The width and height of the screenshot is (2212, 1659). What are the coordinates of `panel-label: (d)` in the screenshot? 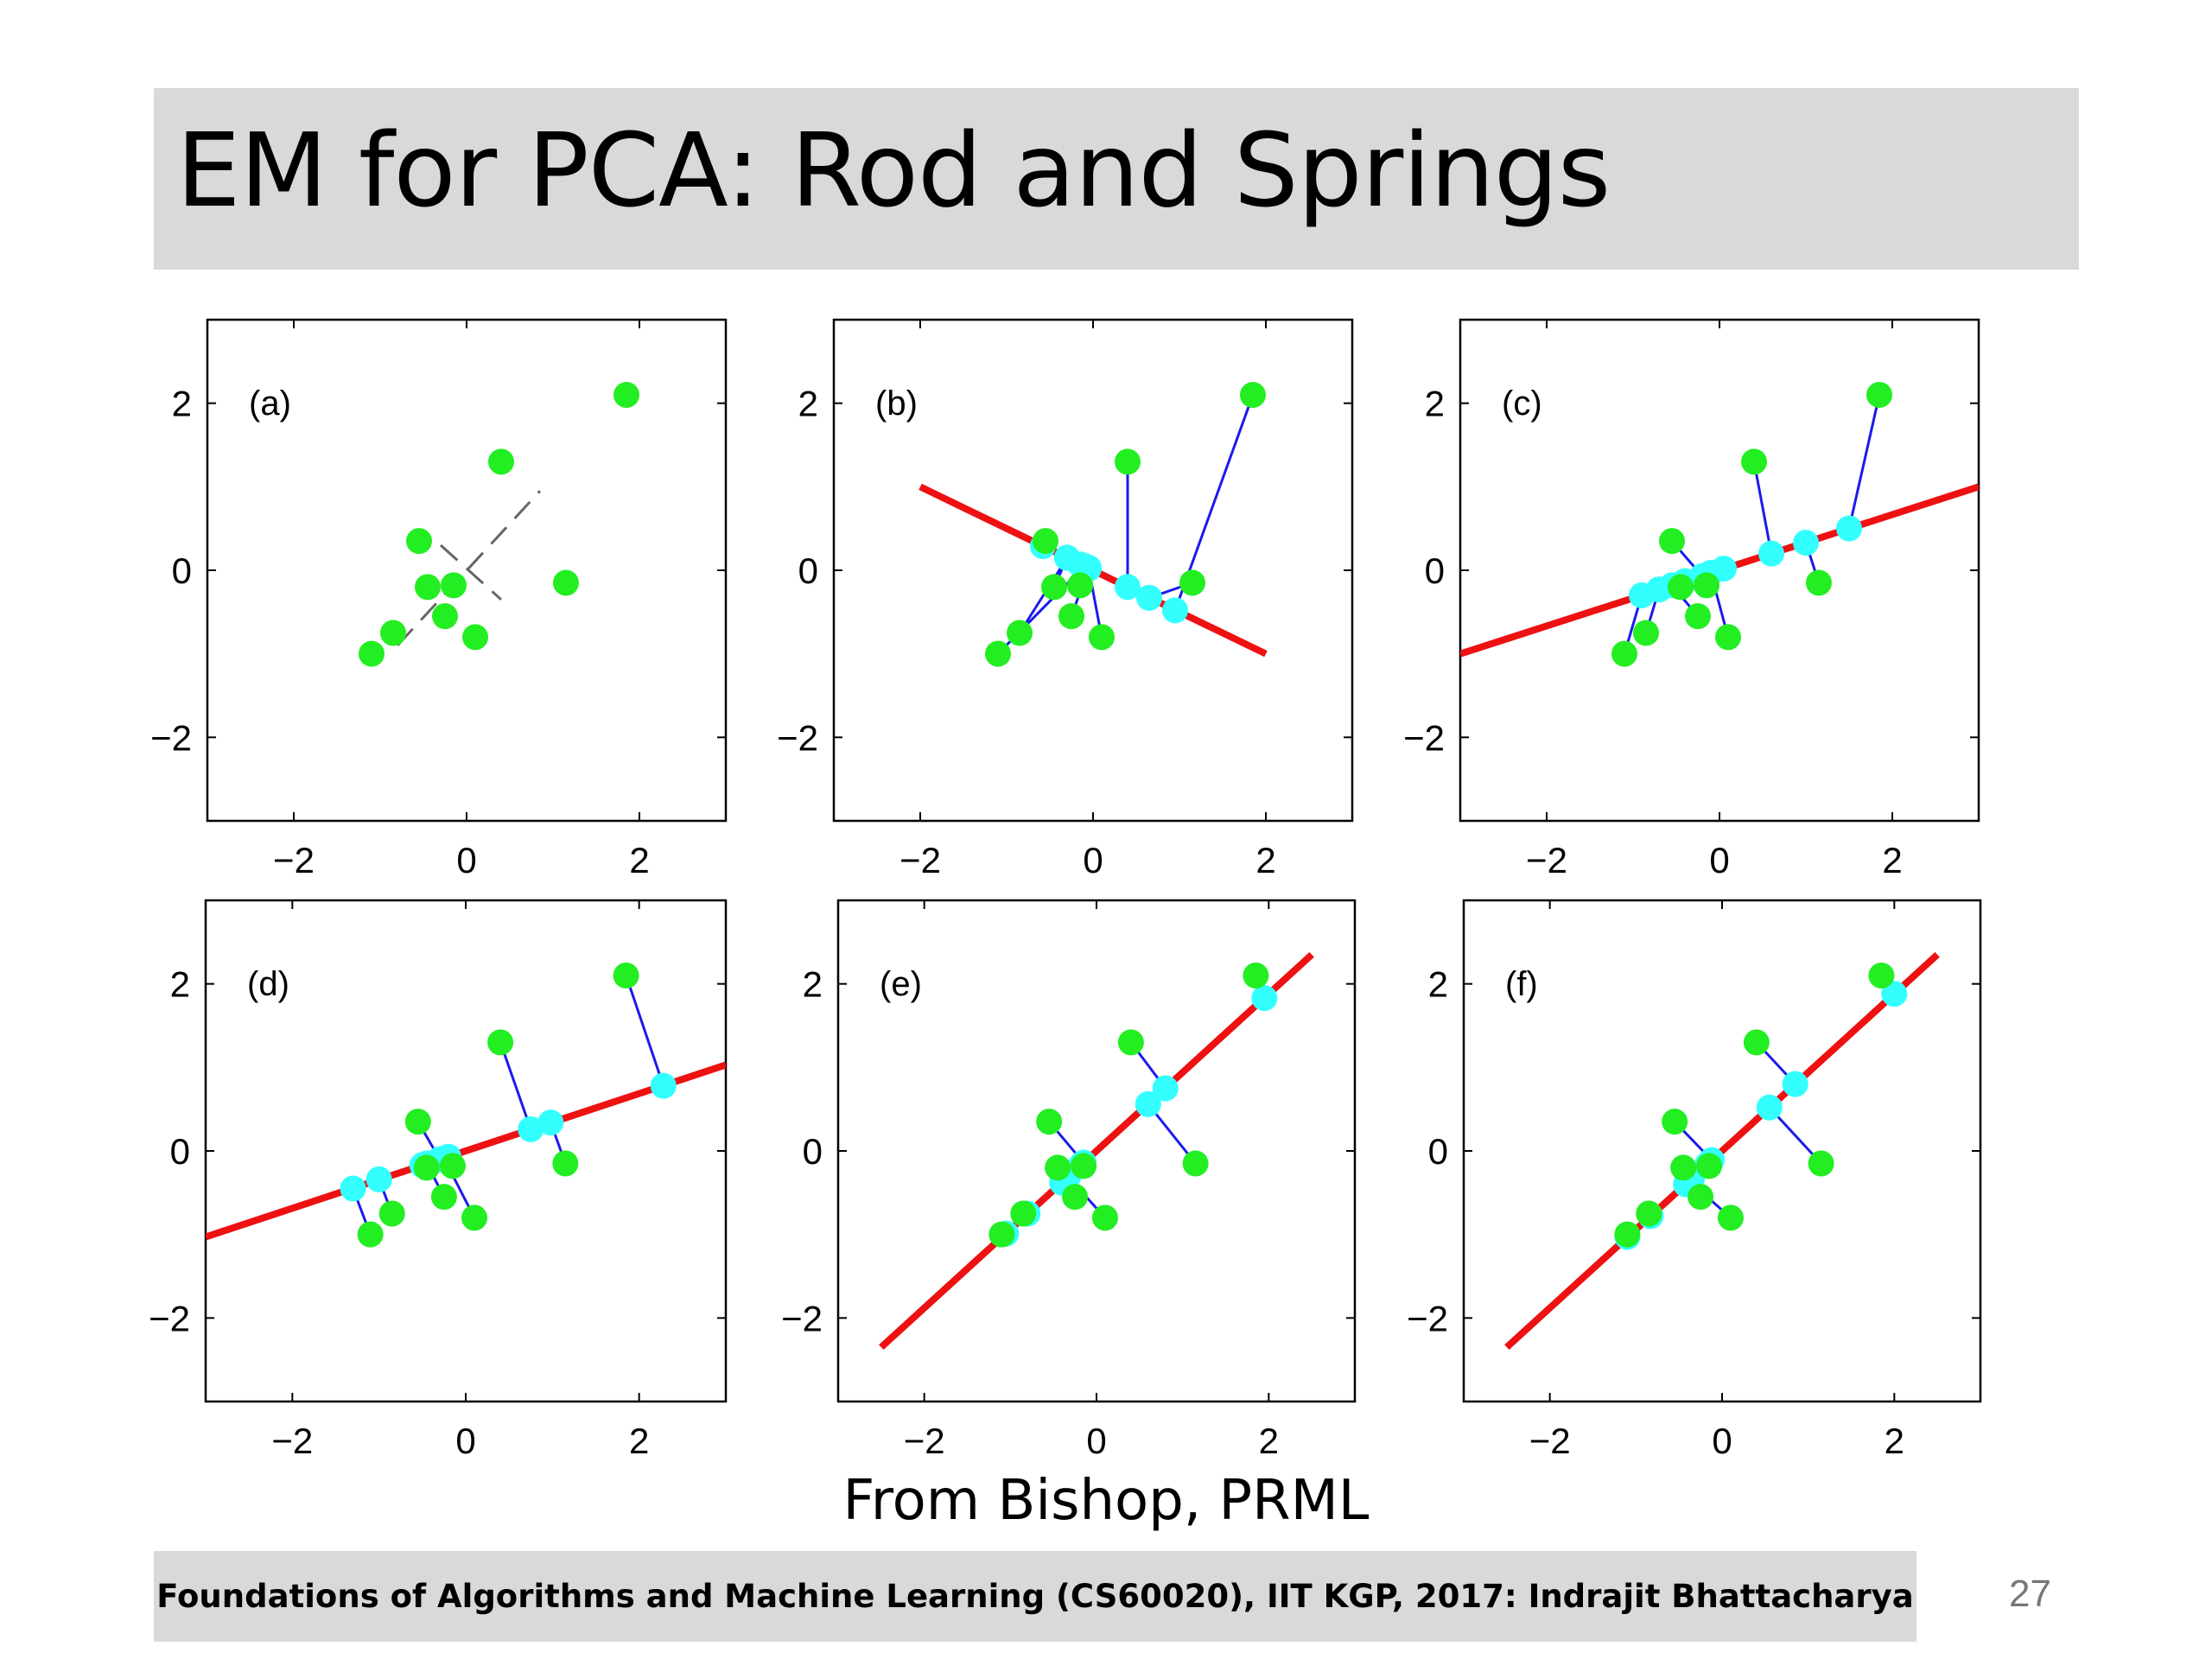 It's located at (268, 984).